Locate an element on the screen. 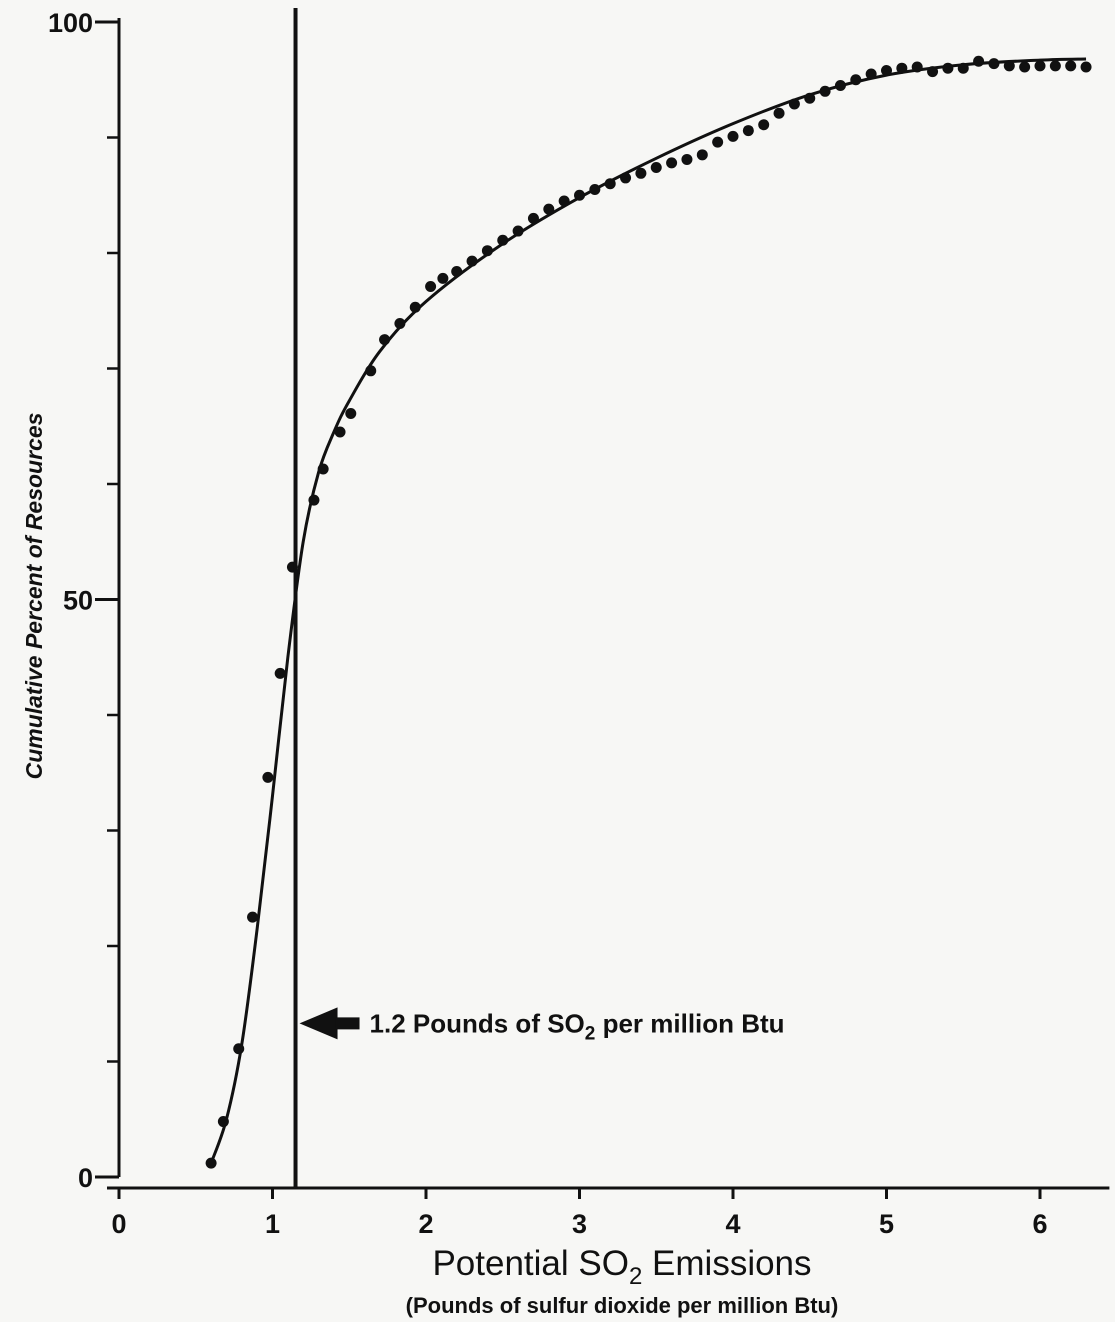 The height and width of the screenshot is (1322, 1115). x-tick-label: 6 is located at coordinates (1039, 1224).